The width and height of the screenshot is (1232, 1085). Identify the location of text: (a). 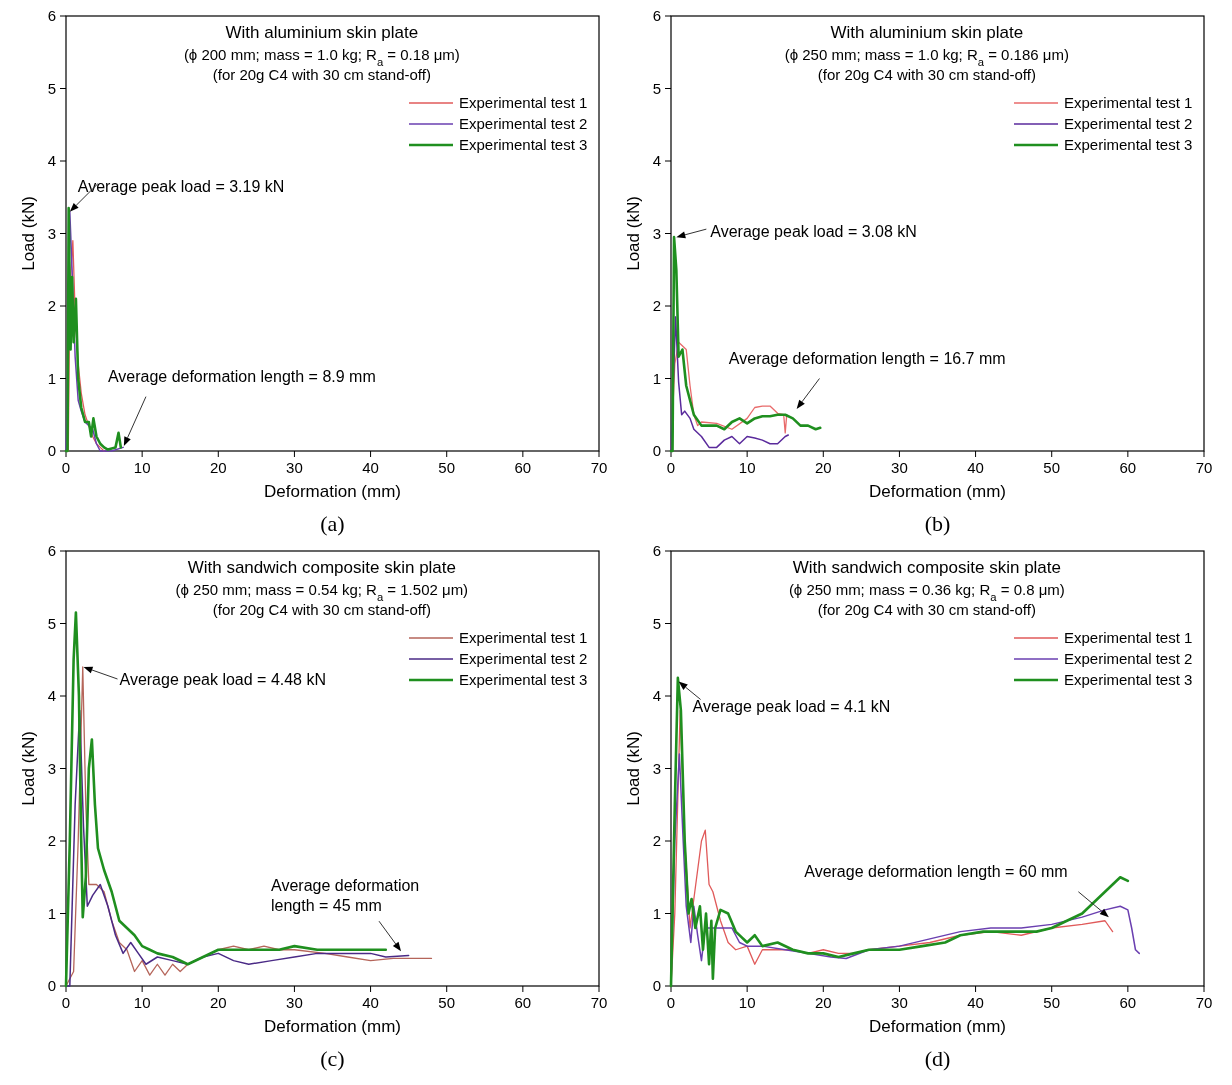
(332, 523).